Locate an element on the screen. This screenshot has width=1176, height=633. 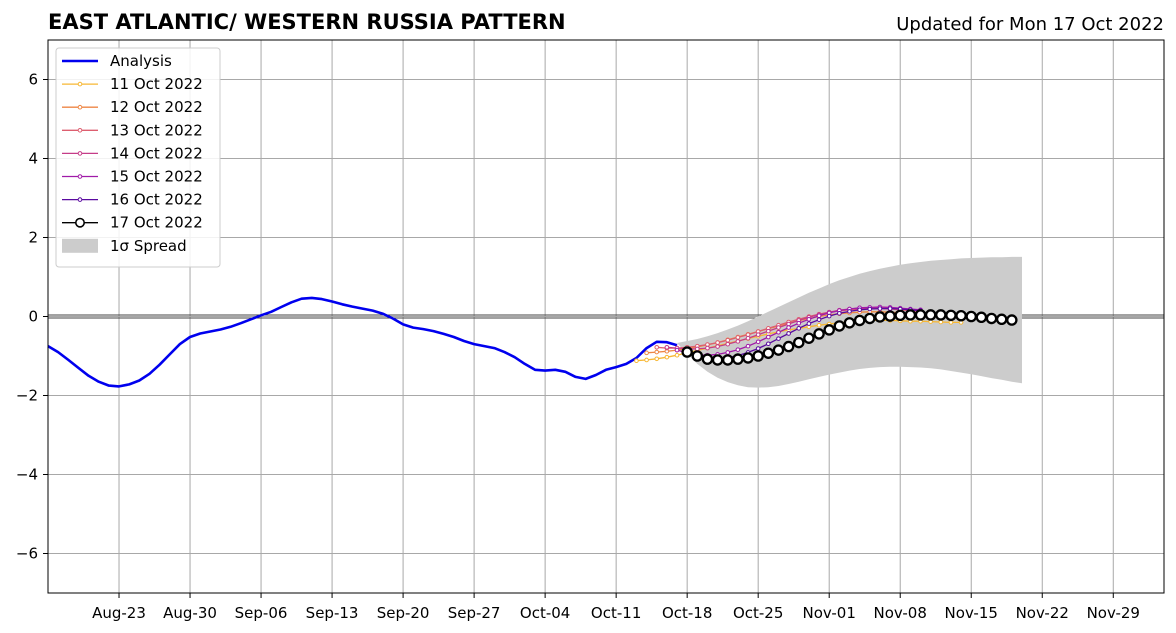
legend-label: 13 Oct 2022 is located at coordinates (156, 130).